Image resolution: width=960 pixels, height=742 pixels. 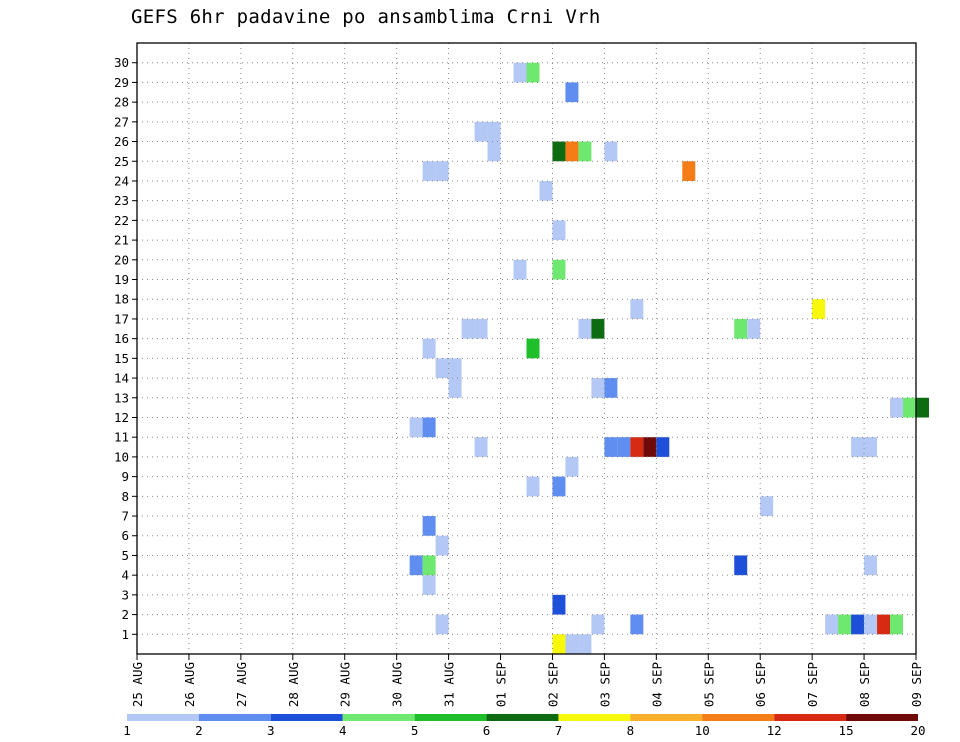 I want to click on y-tick-label: 8, so click(x=125, y=496).